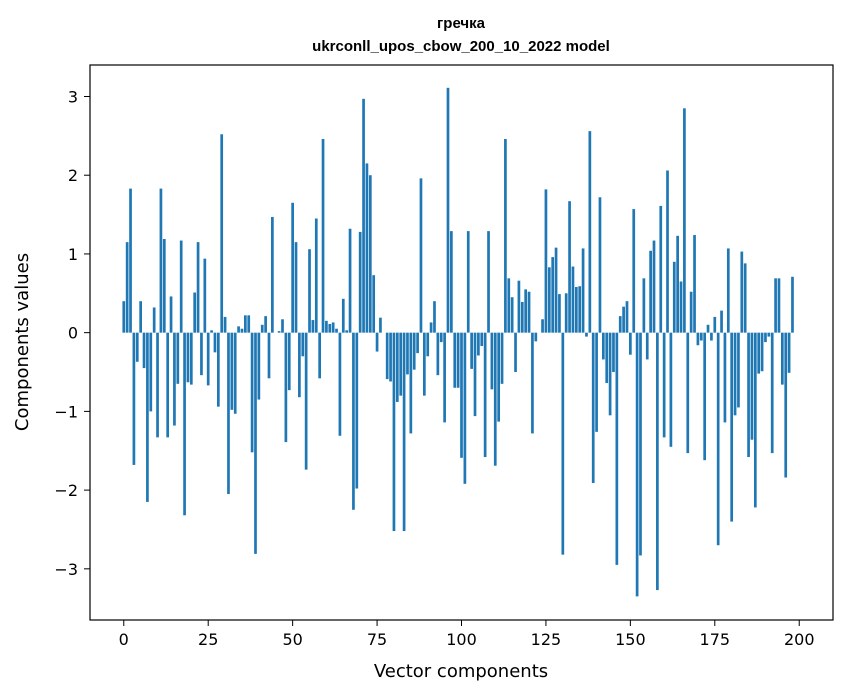 This screenshot has height=696, width=847. What do you see at coordinates (73, 175) in the screenshot?
I see `y-tick-label: 2` at bounding box center [73, 175].